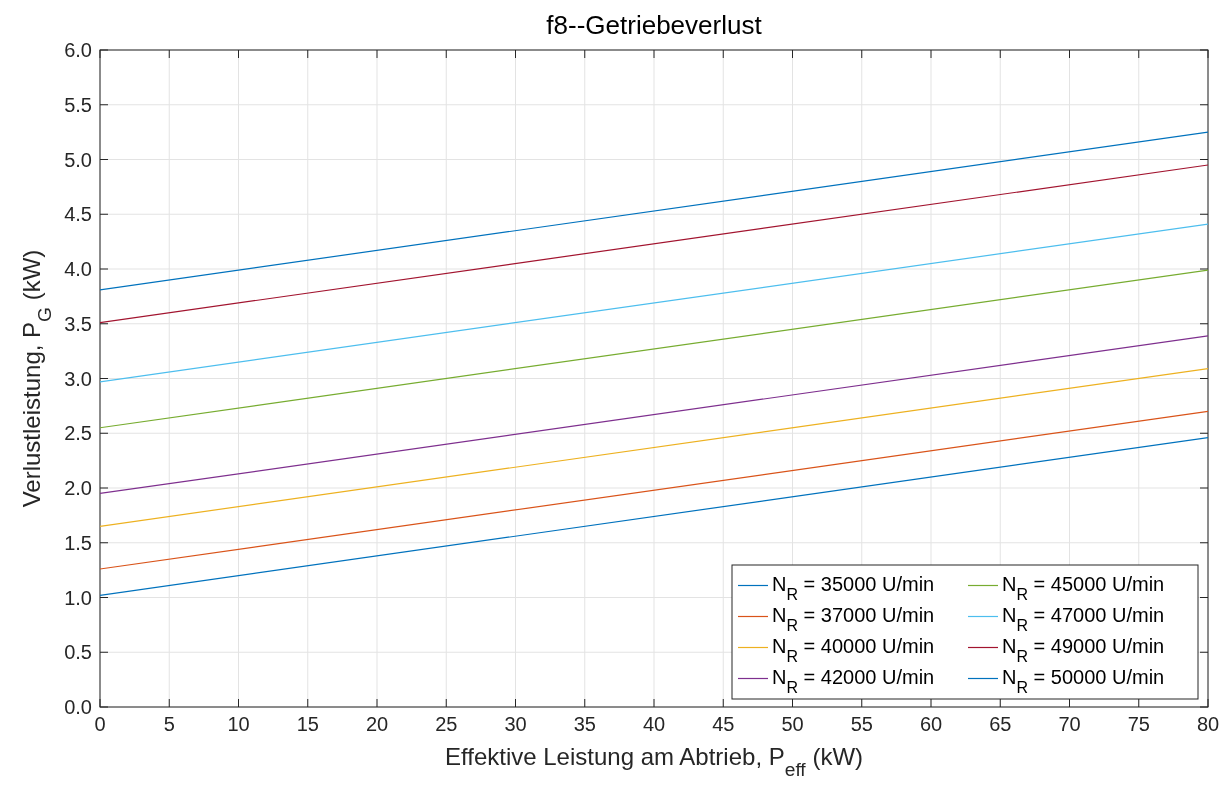  I want to click on legend-label: N$_{R}$ = 42000 U/min, so click(853, 680).